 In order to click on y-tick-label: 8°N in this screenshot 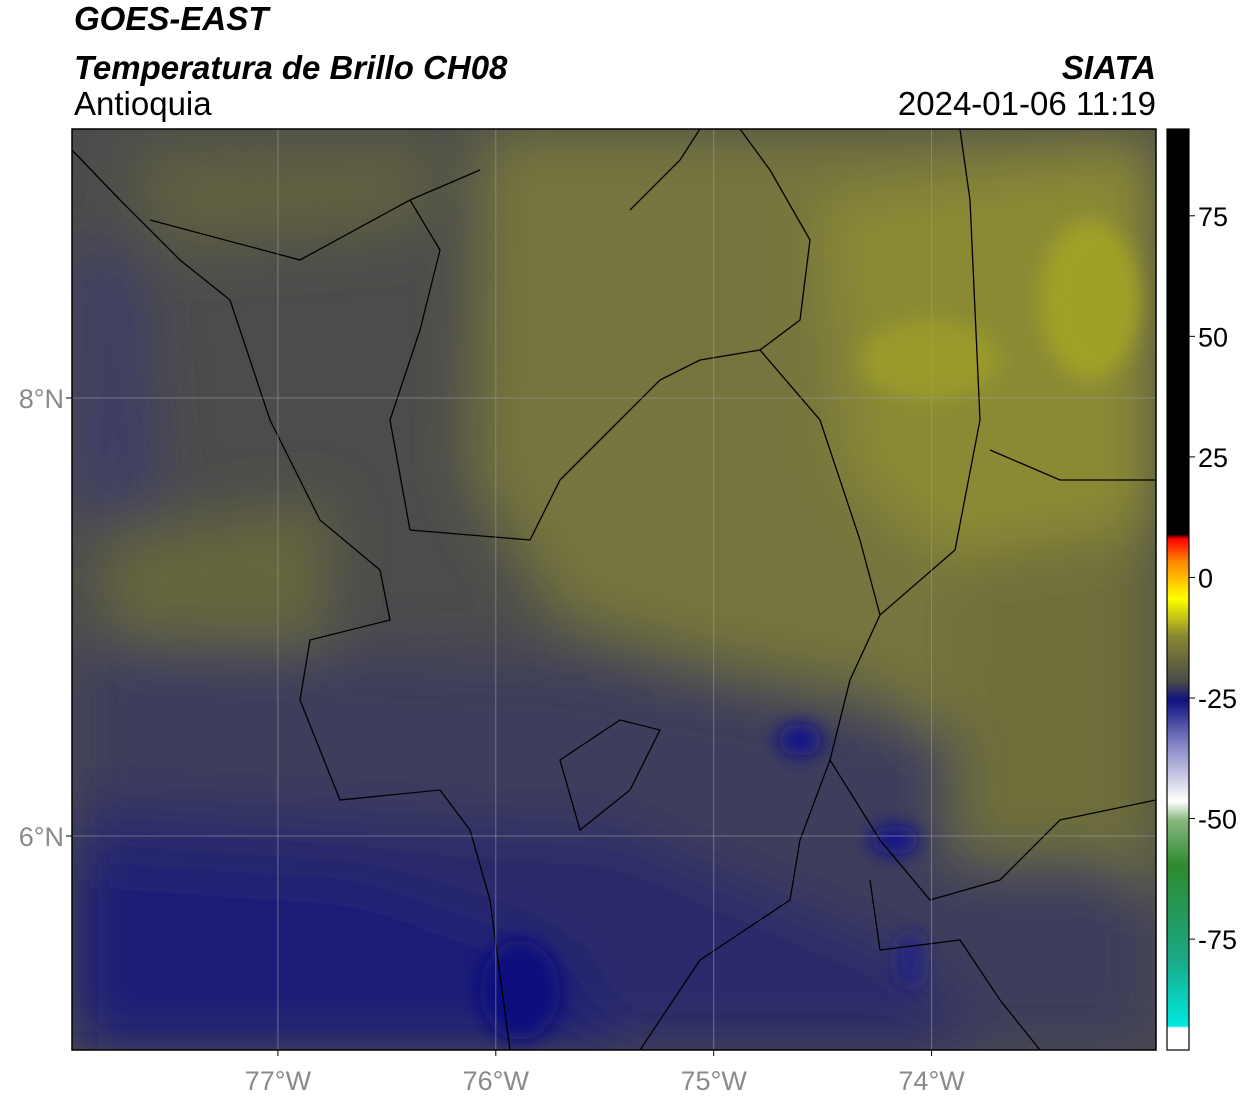, I will do `click(41, 399)`.